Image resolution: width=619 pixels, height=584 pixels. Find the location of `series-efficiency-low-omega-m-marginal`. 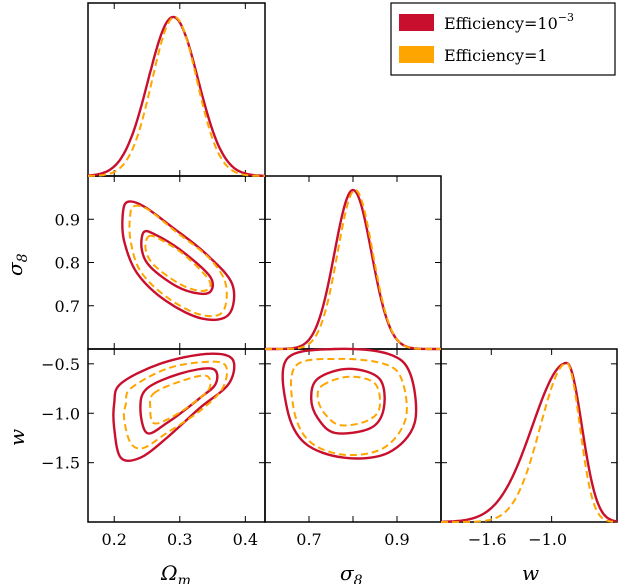

series-efficiency-low-omega-m-marginal is located at coordinates (176, 96).